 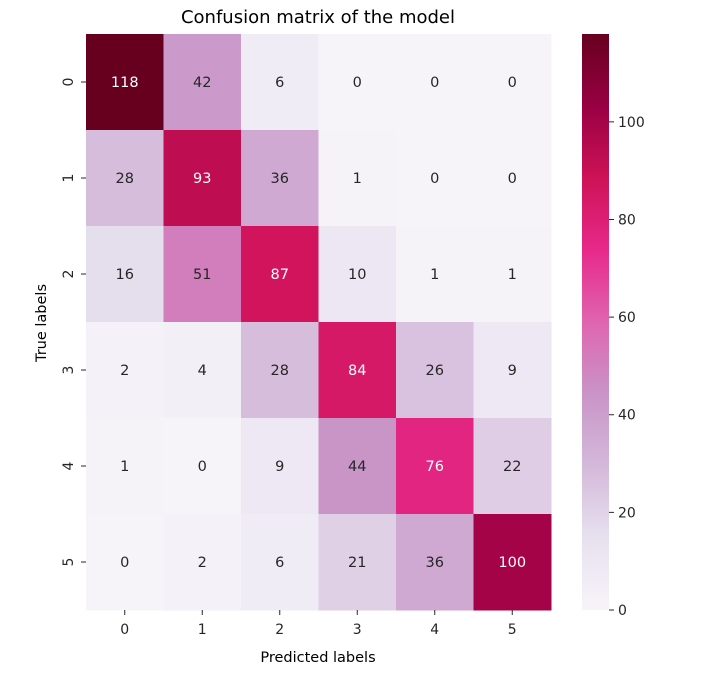 What do you see at coordinates (124, 630) in the screenshot?
I see `x-tick-label: 0` at bounding box center [124, 630].